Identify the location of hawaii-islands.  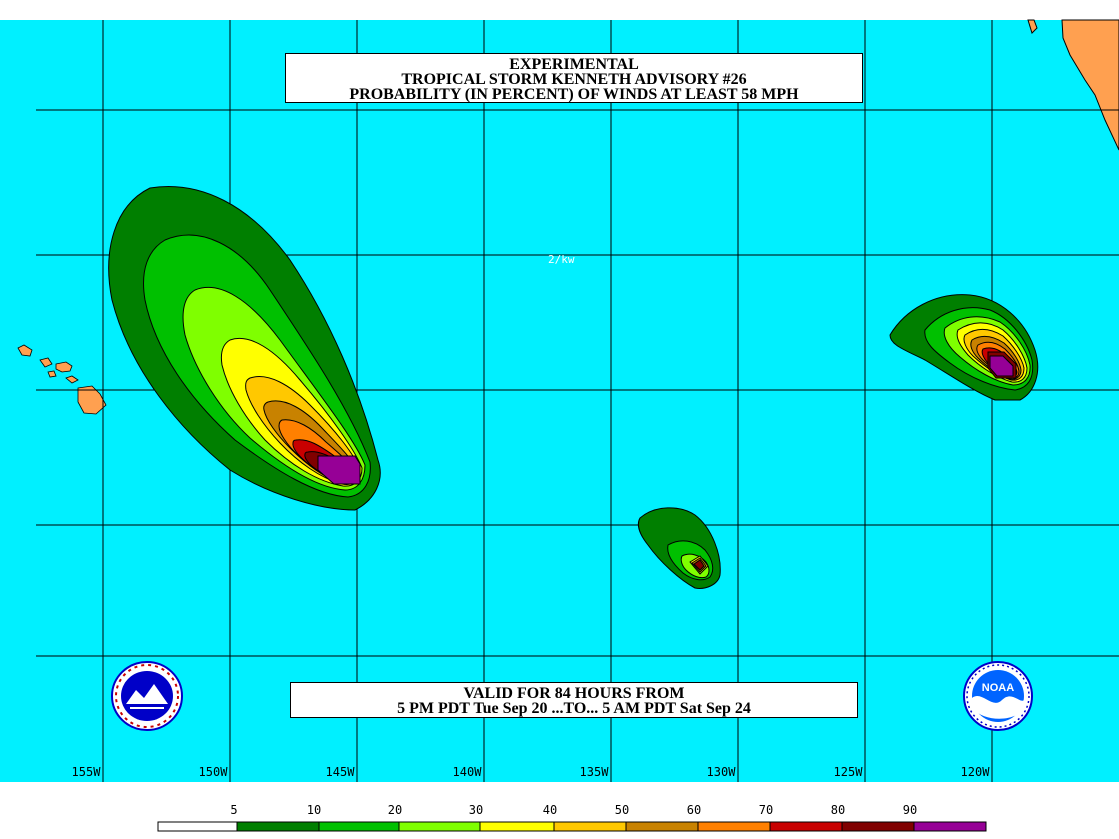
(62, 379).